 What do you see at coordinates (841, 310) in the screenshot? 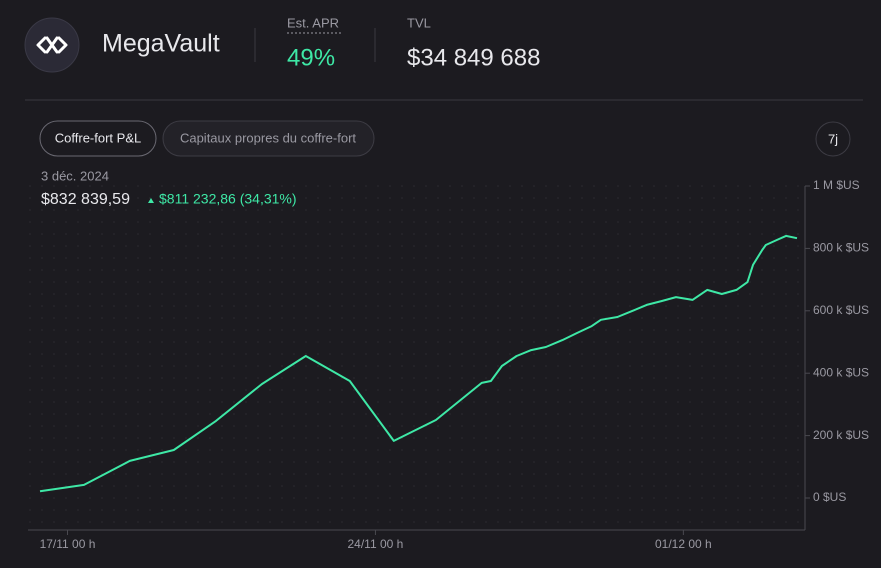
I see `y-tick-label: 600 k $US` at bounding box center [841, 310].